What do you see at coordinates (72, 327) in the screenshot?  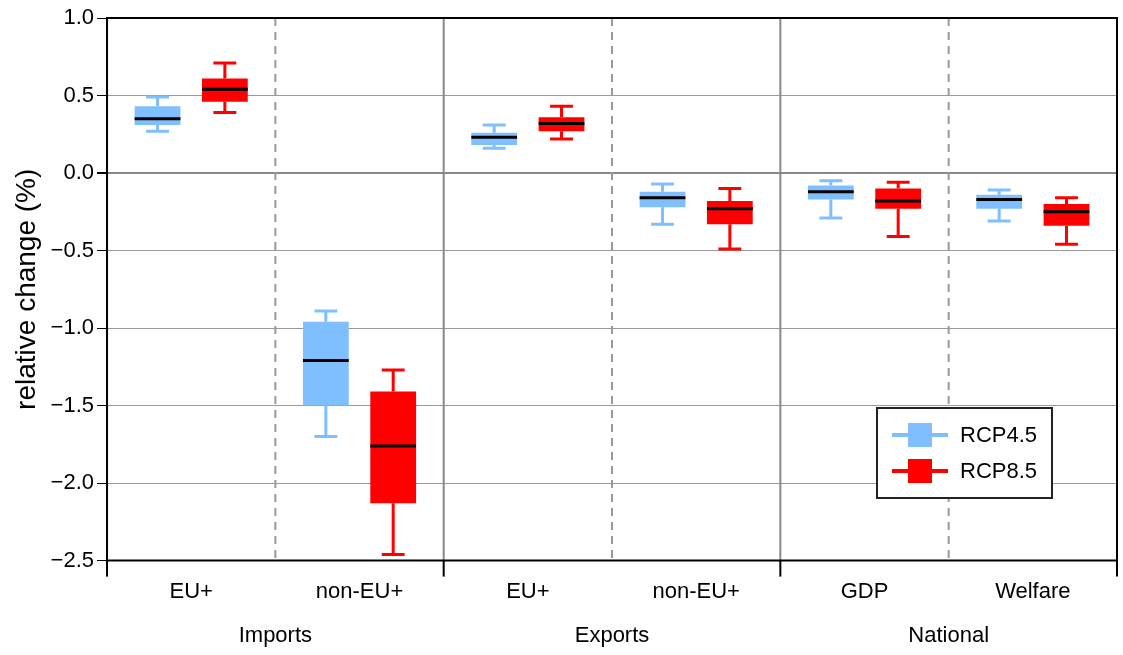 I see `y-tick-label: −1.0` at bounding box center [72, 327].